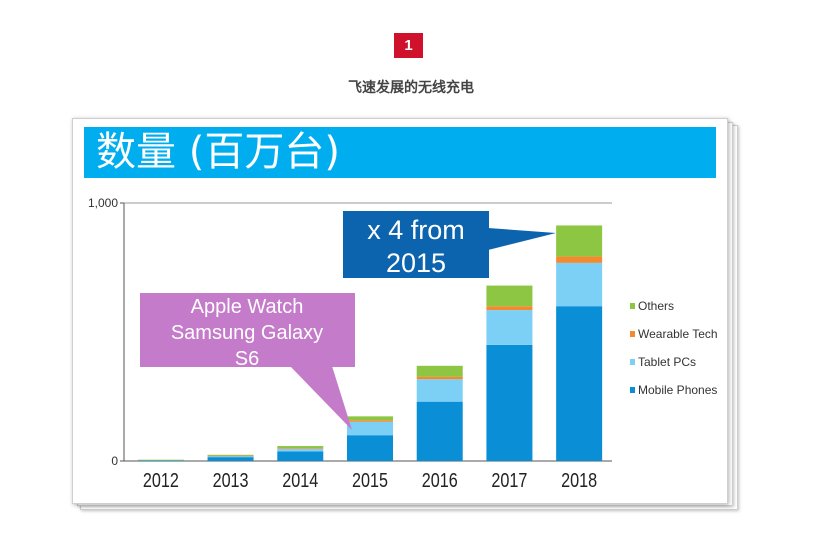  Describe the element at coordinates (370, 421) in the screenshot. I see `bar-2015-wearable-tech` at that location.